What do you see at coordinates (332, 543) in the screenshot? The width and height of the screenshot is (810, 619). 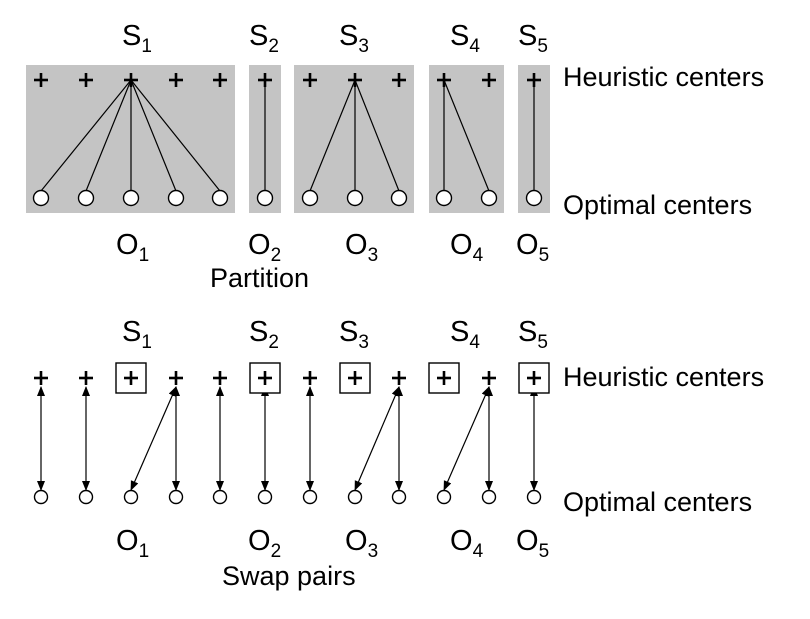 I see `swap-o-labels: O1 O2 O3 O4 O5` at bounding box center [332, 543].